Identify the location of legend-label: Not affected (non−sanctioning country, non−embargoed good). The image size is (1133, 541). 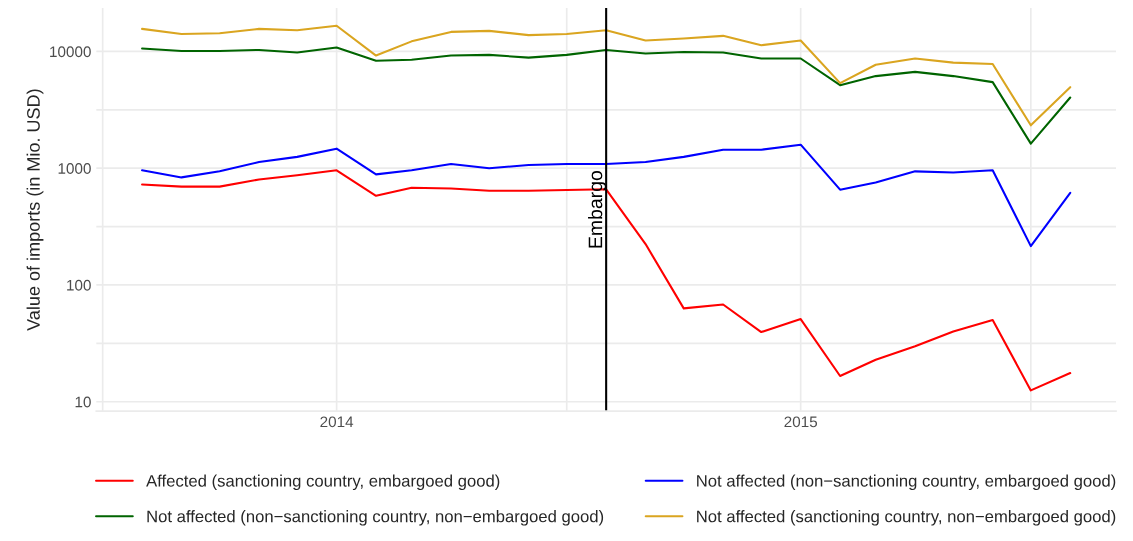
(375, 518).